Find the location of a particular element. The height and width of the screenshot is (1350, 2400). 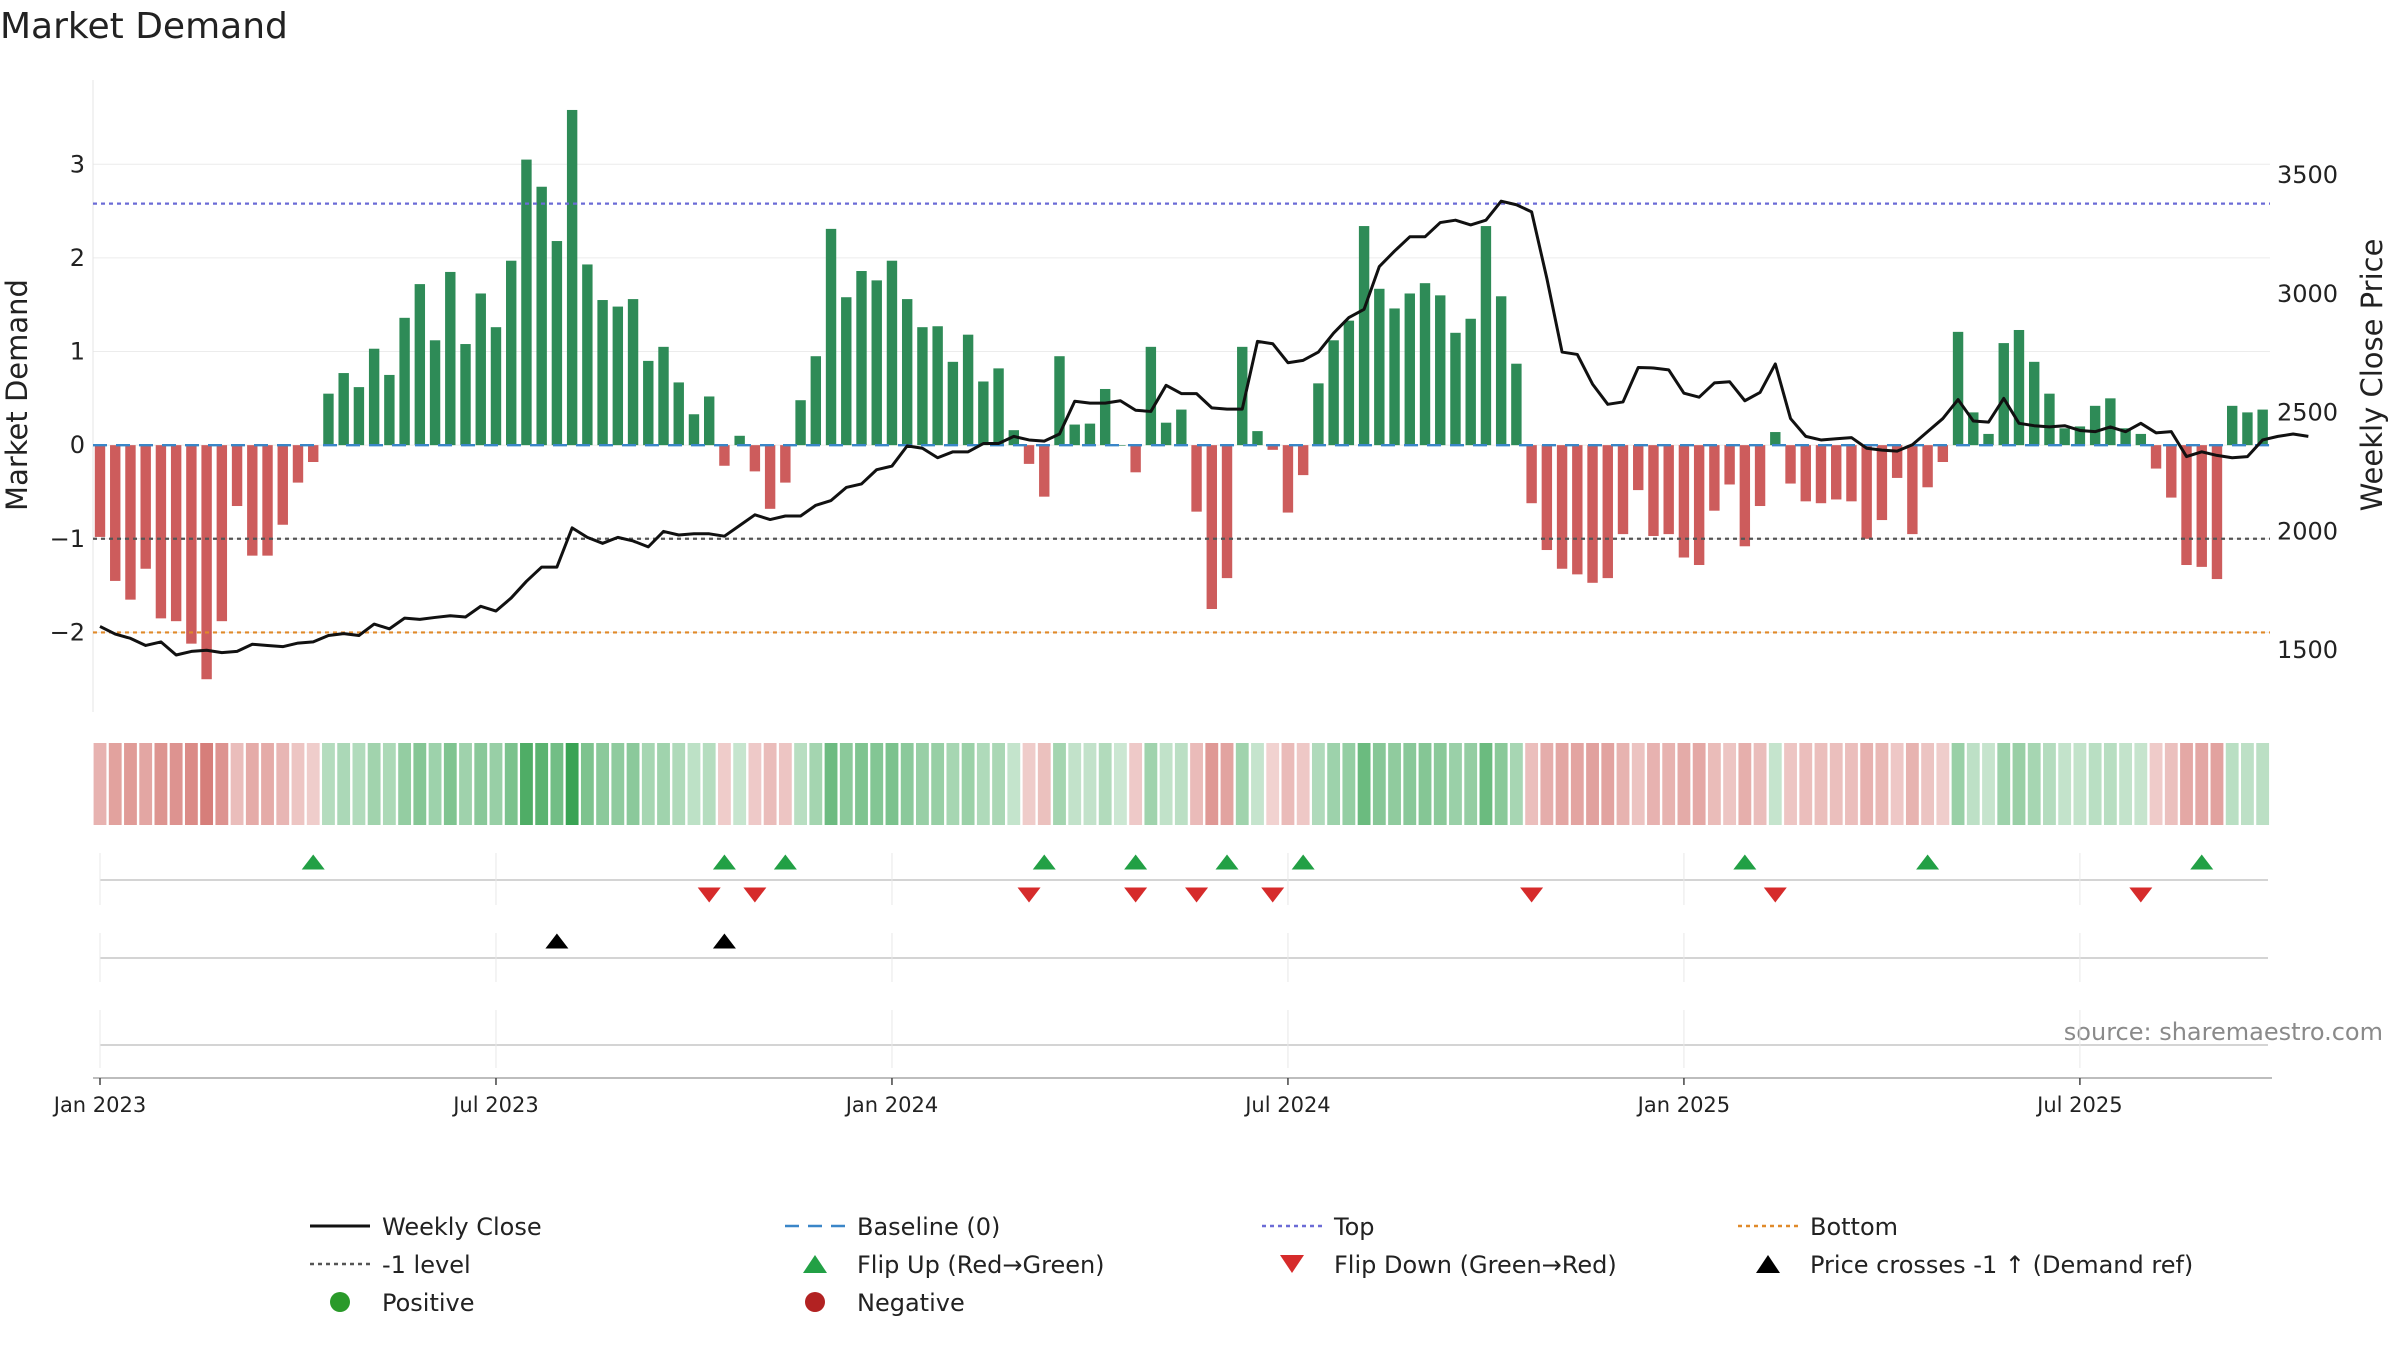

y-tick-label: 1 is located at coordinates (77, 352).